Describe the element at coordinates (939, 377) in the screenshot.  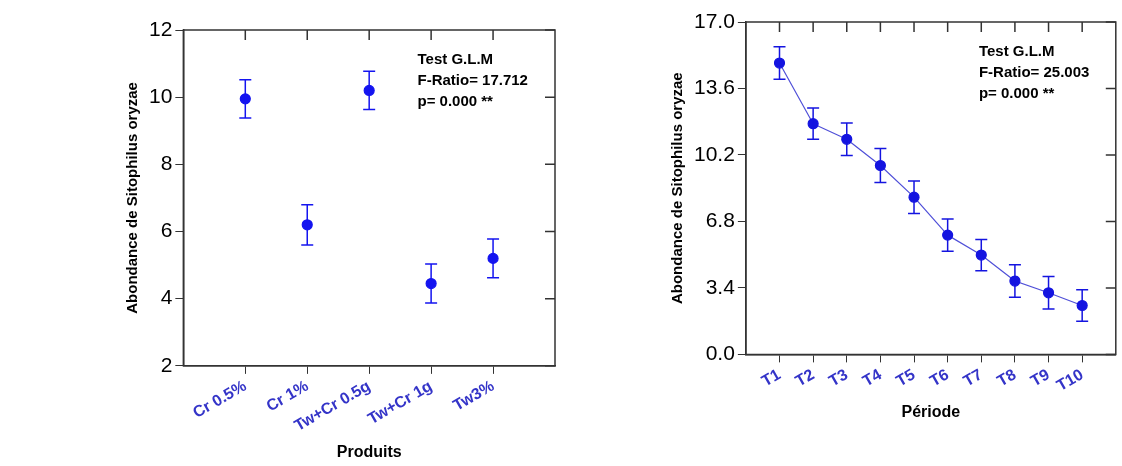
I see `x-tick-label: T6` at that location.